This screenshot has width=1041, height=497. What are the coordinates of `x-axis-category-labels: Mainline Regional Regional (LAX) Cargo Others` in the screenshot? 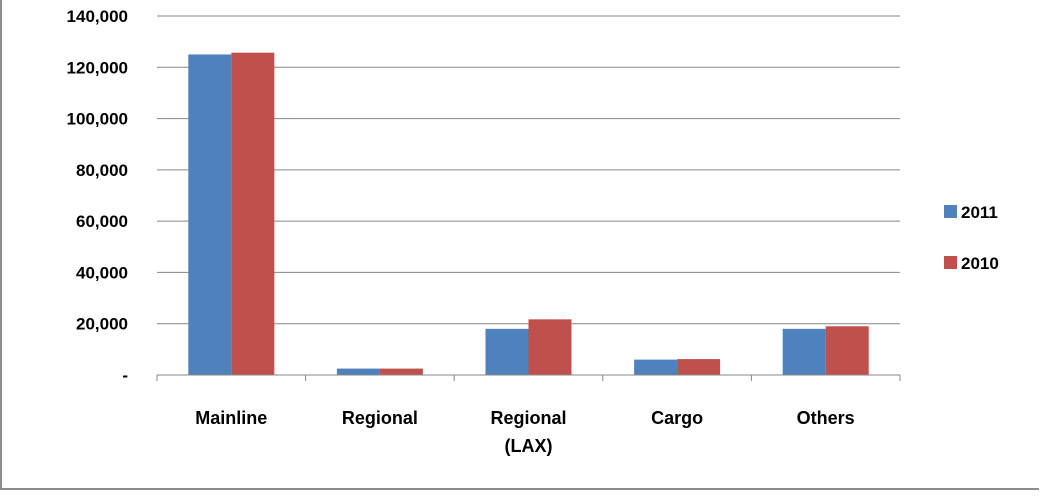 It's located at (524, 432).